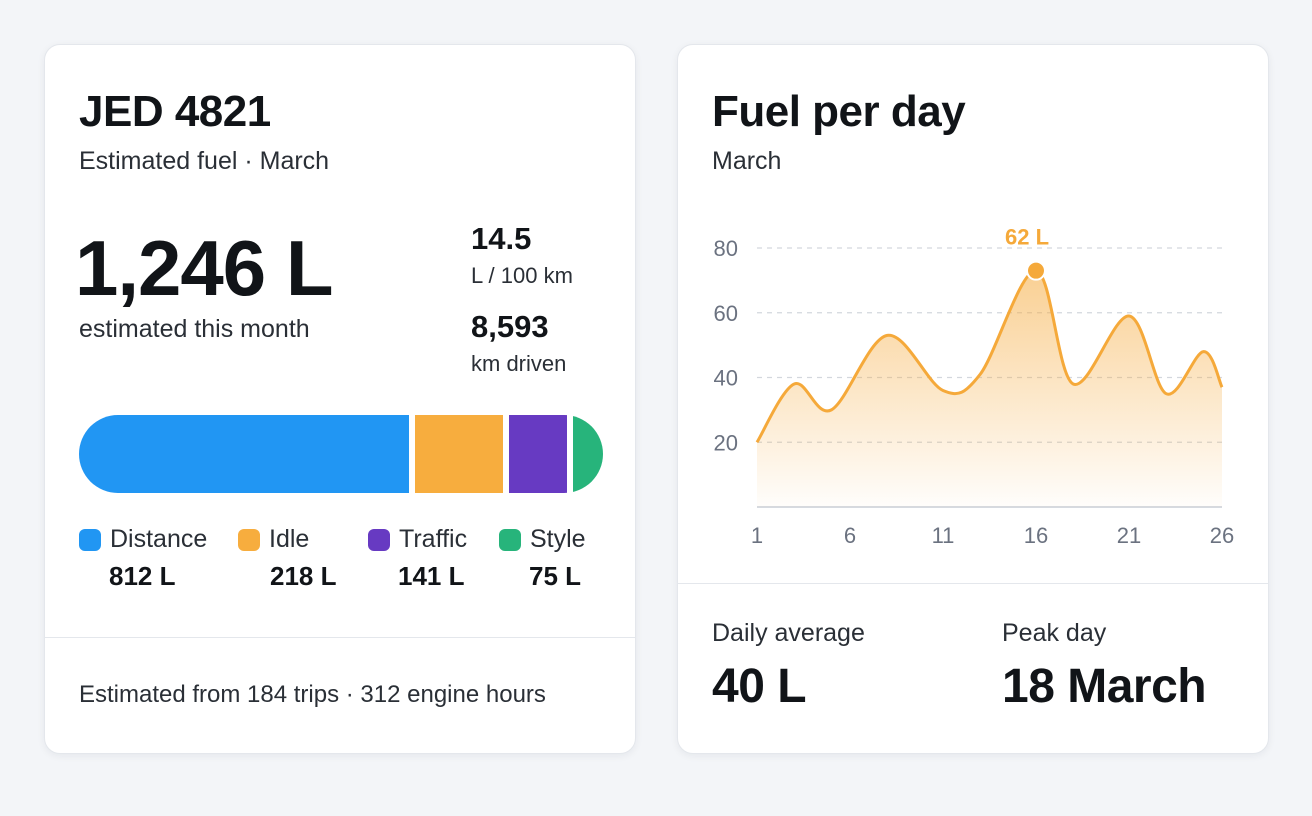 Image resolution: width=1312 pixels, height=816 pixels. What do you see at coordinates (726, 378) in the screenshot?
I see `y-tick-label: 40` at bounding box center [726, 378].